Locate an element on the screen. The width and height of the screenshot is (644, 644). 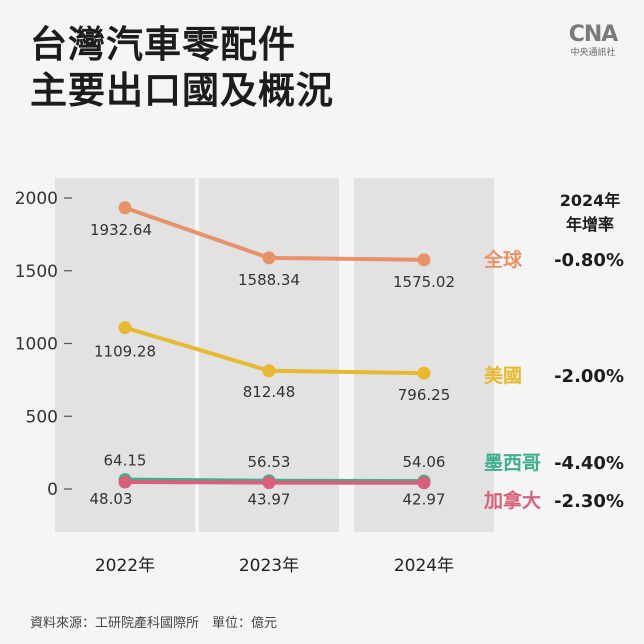
source-label: 資料來源：工研院產科國際所 單位：億元 is located at coordinates (154, 623).